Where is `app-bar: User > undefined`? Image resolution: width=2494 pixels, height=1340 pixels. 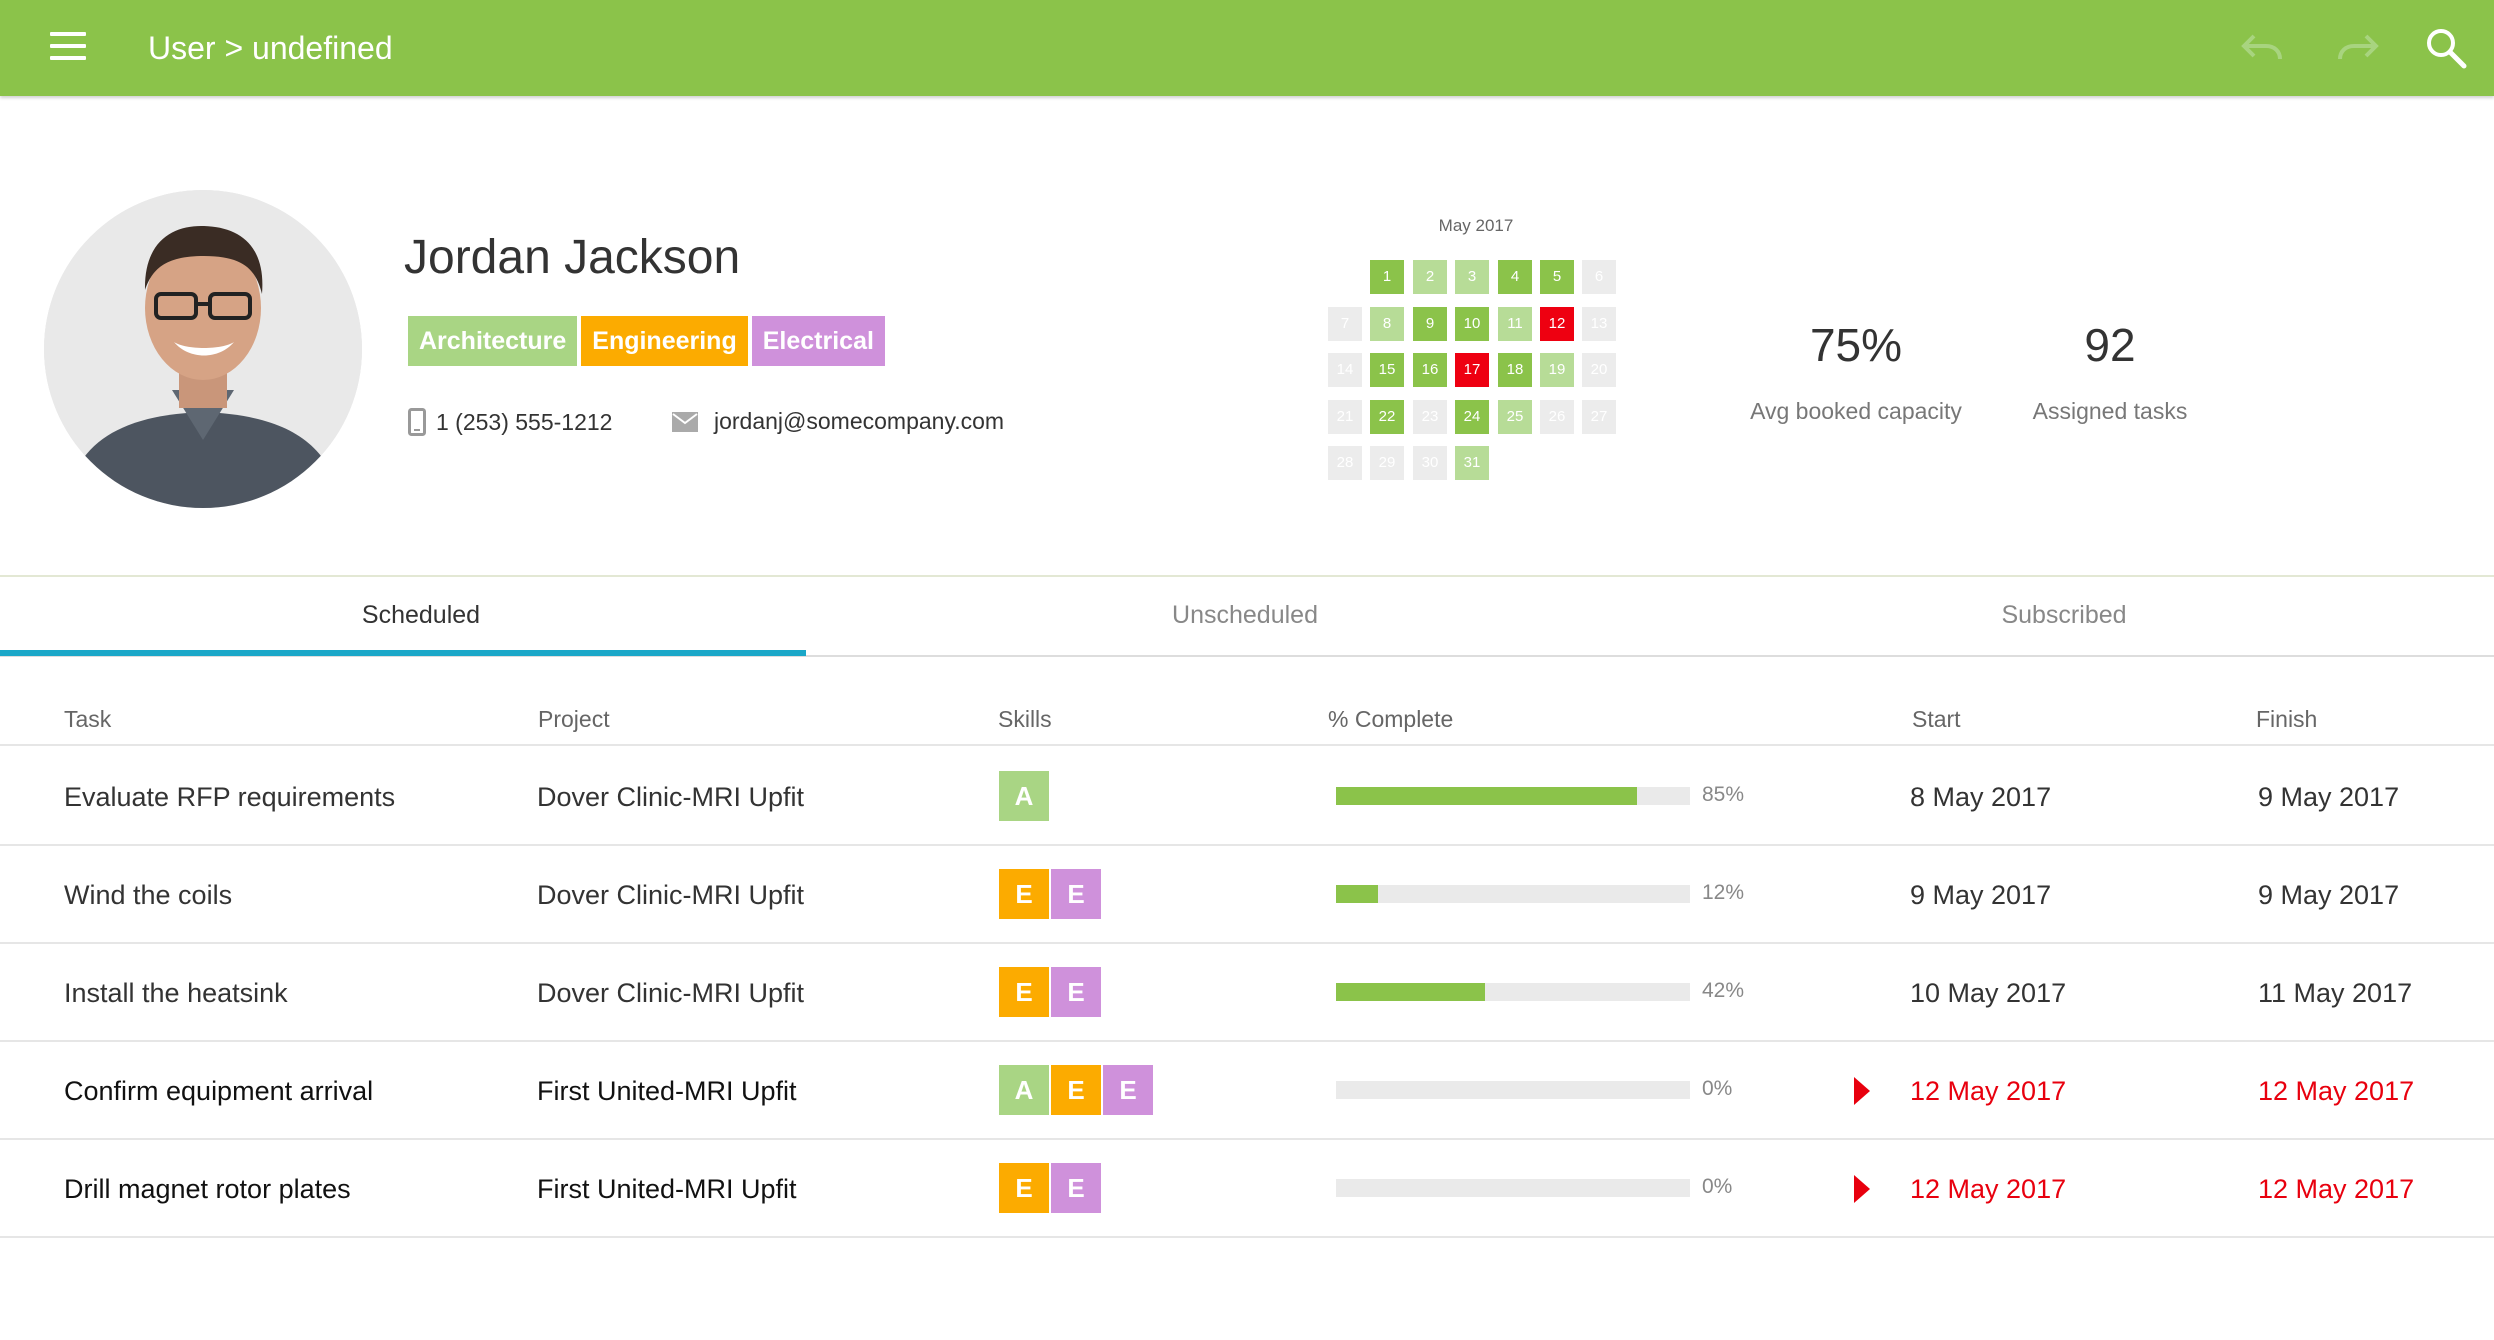
app-bar: User > undefined is located at coordinates (1247, 48).